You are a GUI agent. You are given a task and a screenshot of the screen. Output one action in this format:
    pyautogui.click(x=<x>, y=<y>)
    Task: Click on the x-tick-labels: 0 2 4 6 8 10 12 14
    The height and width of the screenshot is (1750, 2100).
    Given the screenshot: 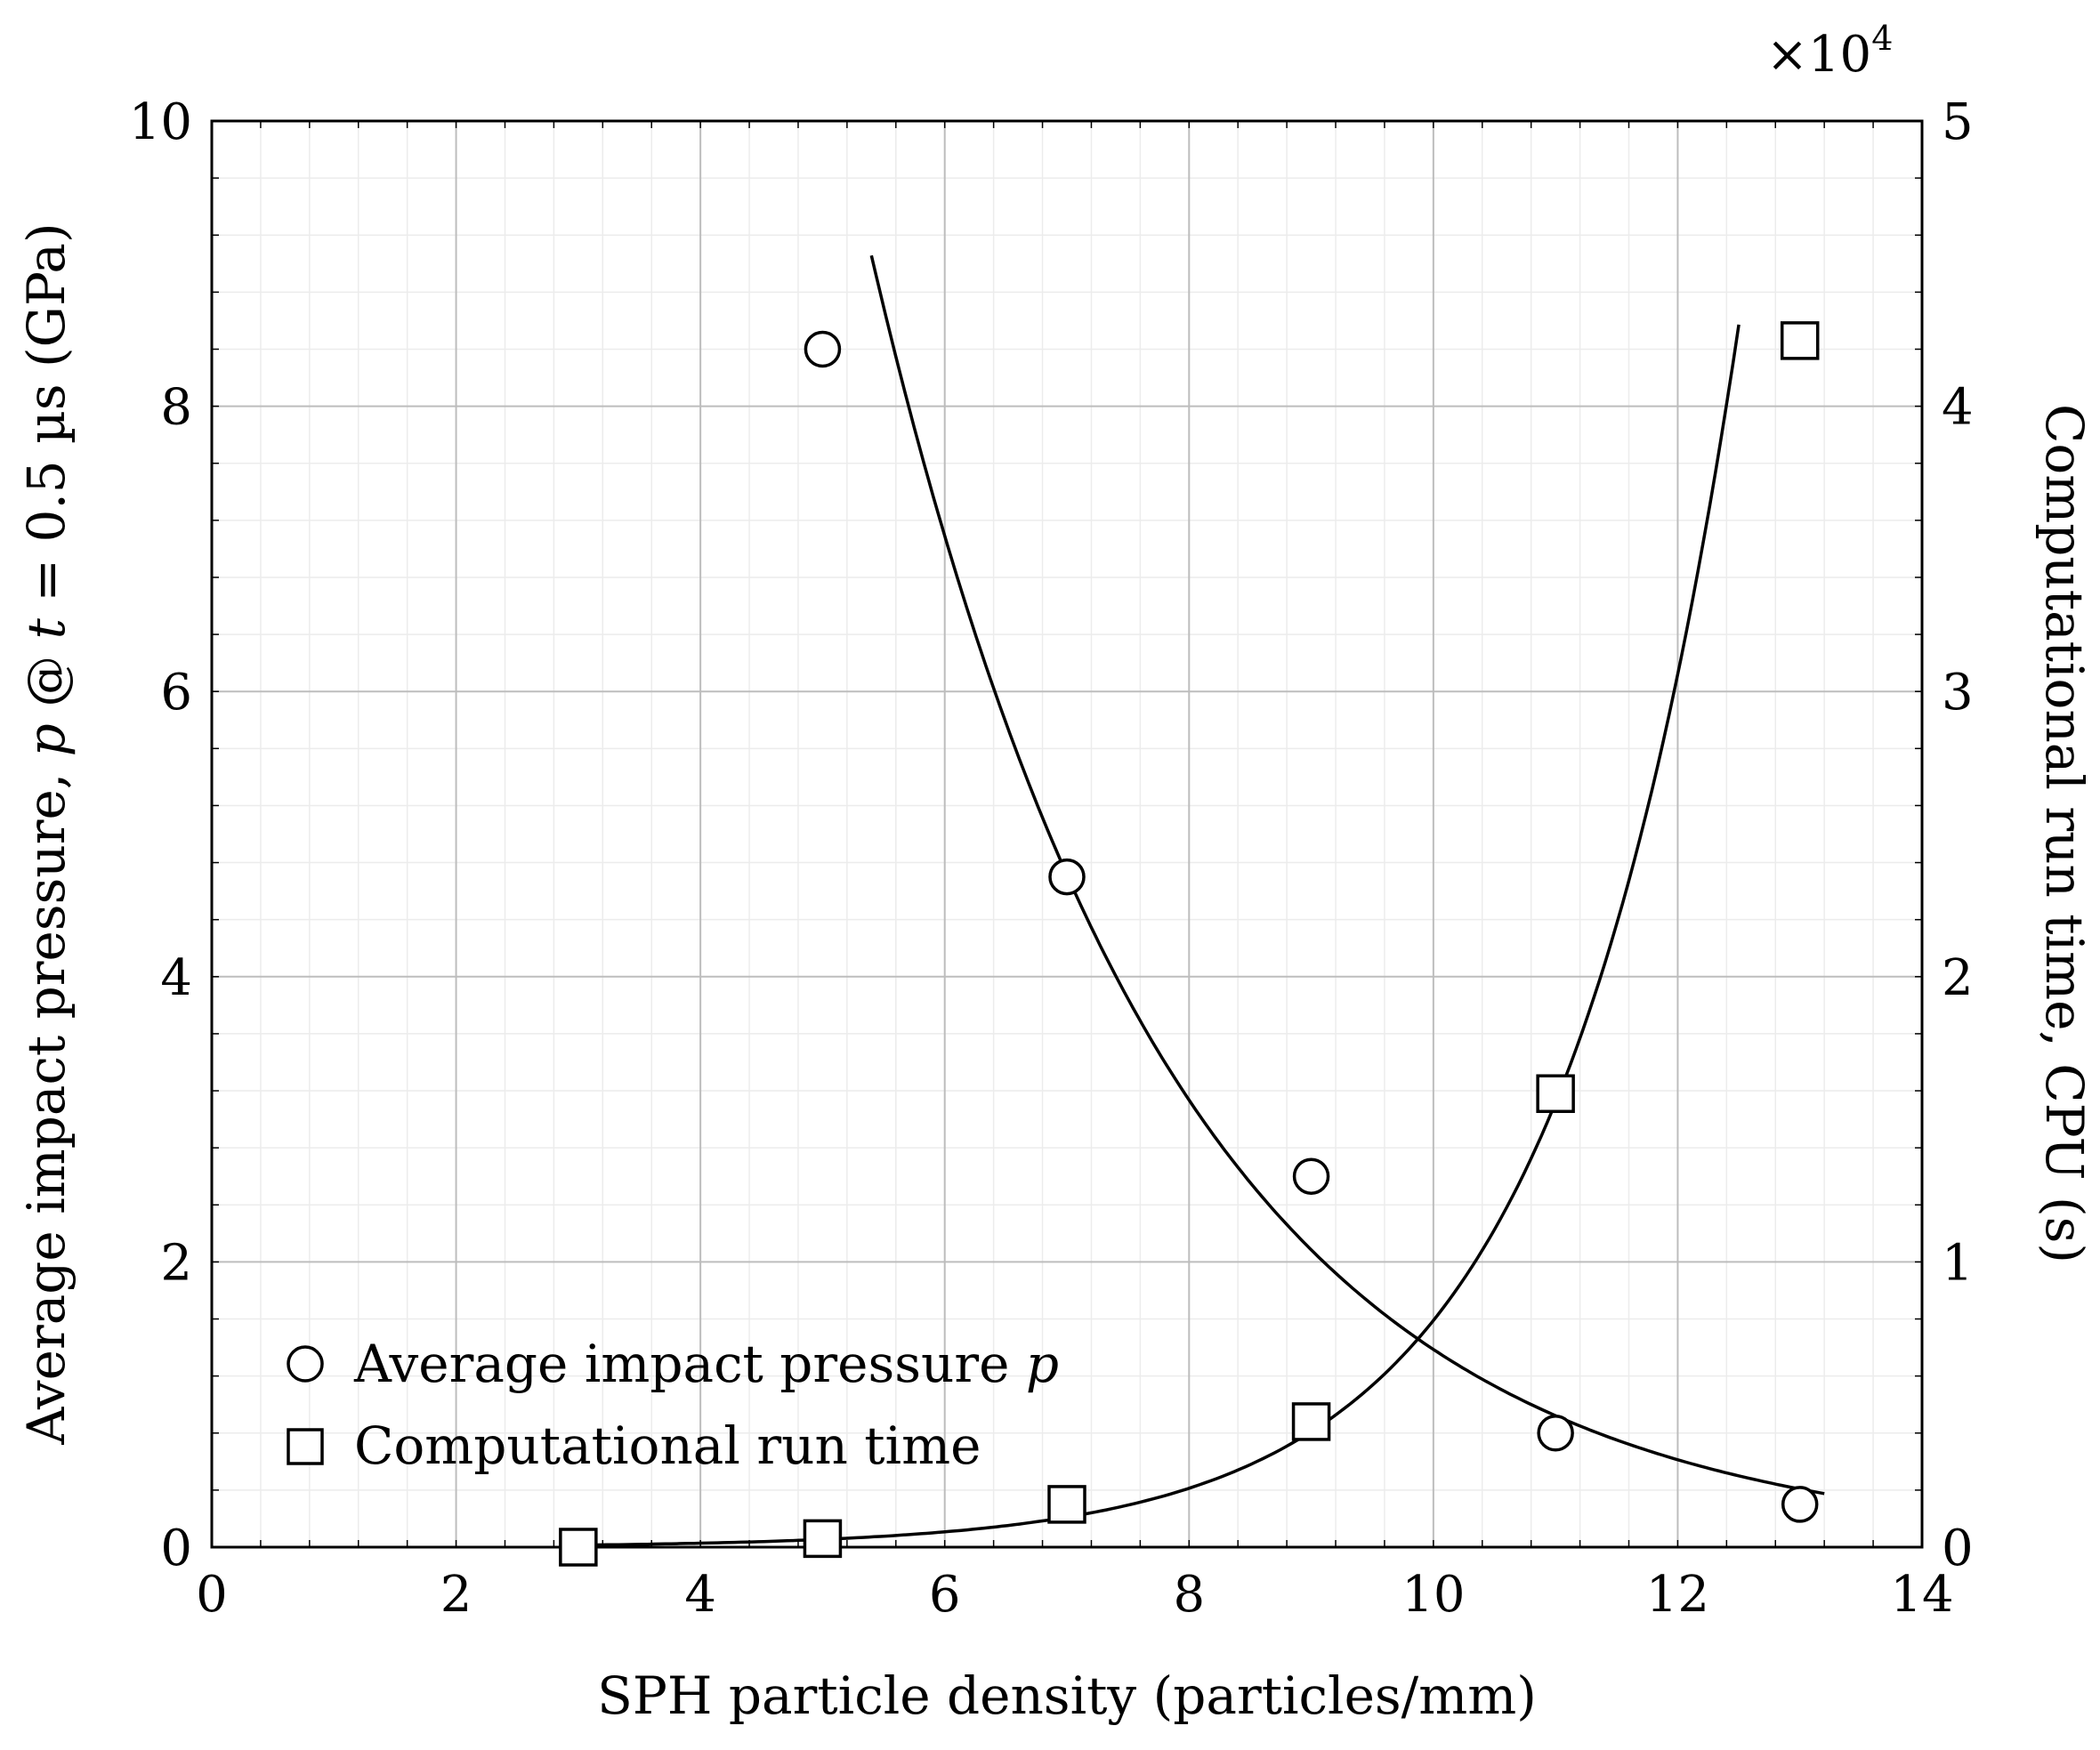 What is the action you would take?
    pyautogui.click(x=1074, y=1595)
    